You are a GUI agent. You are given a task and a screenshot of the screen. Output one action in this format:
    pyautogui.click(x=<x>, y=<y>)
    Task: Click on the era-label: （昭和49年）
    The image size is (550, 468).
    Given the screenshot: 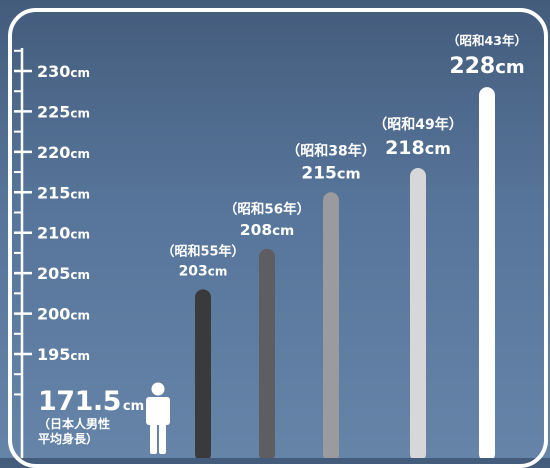 What is the action you would take?
    pyautogui.click(x=417, y=124)
    